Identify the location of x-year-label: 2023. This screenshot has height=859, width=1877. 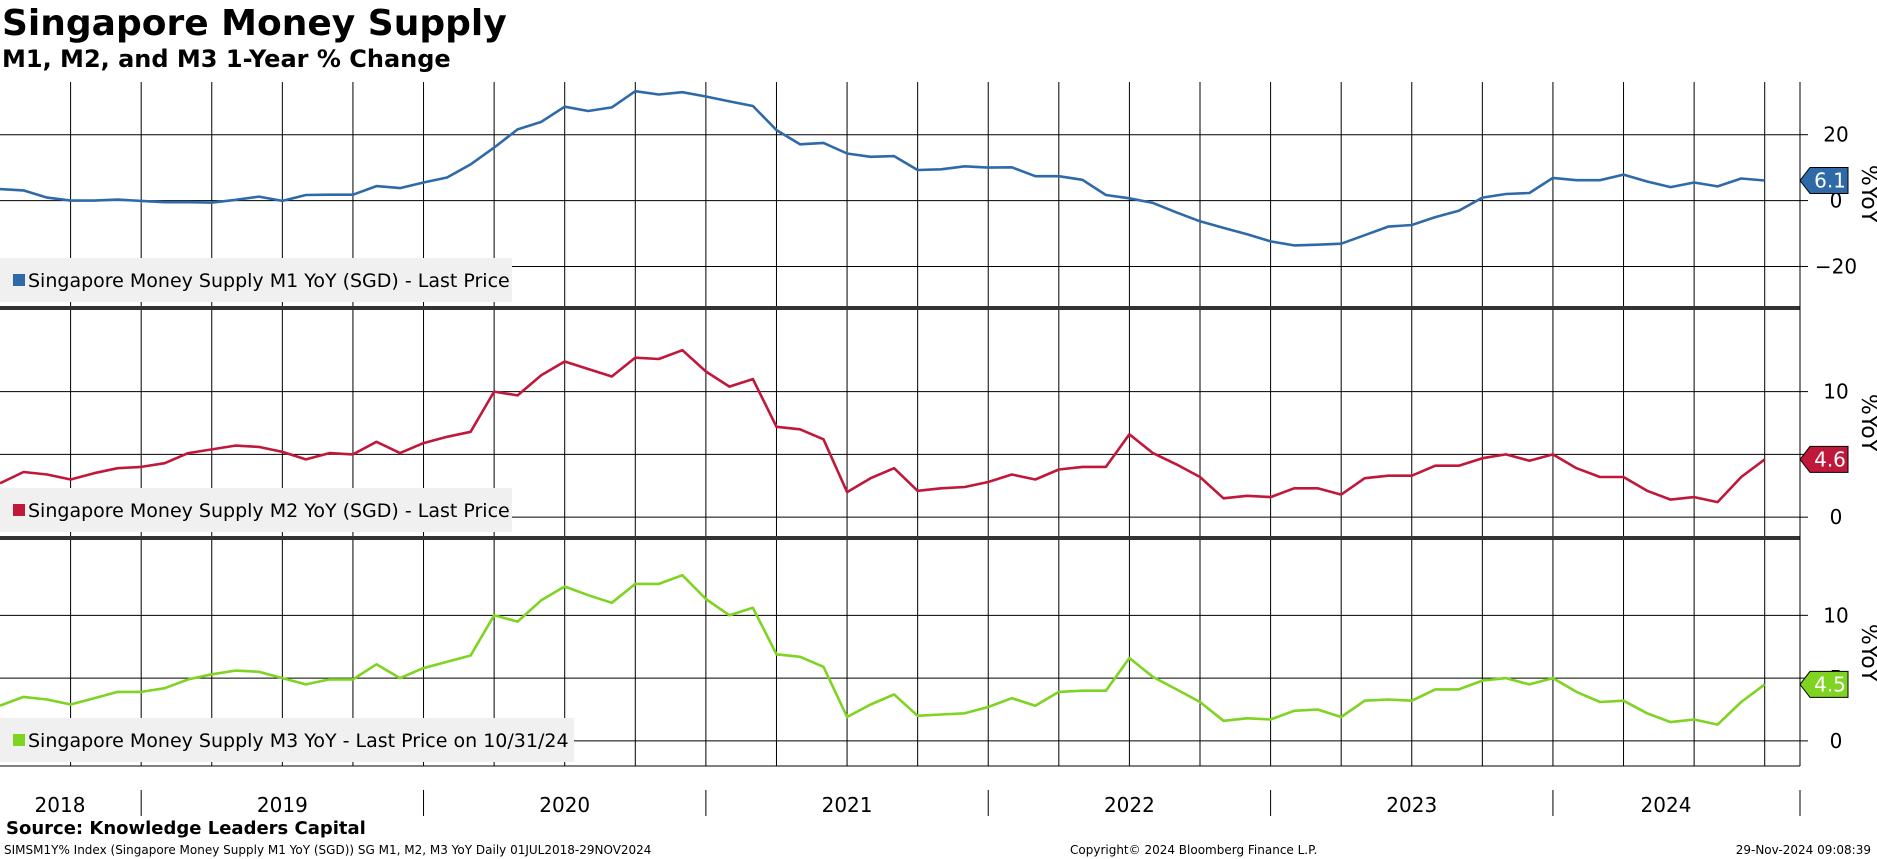
(1411, 805).